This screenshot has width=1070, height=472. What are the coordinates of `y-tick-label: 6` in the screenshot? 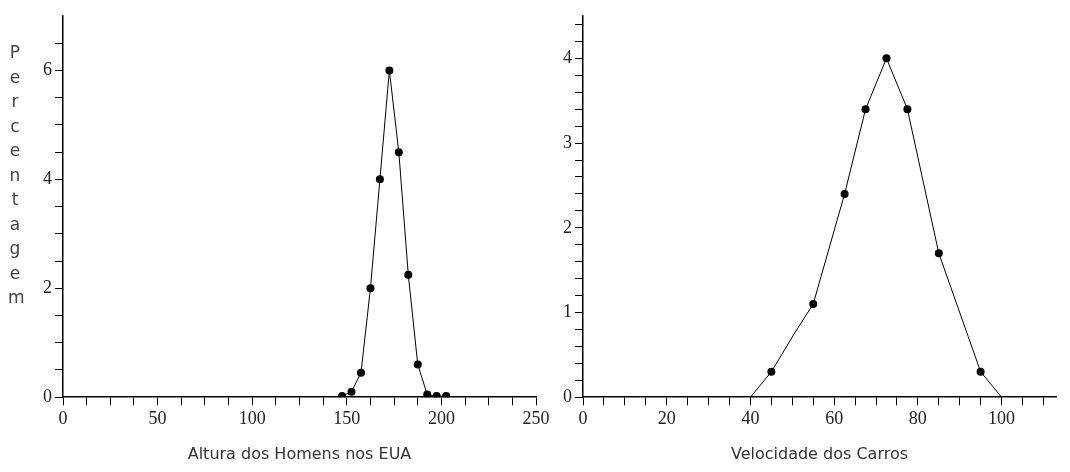 It's located at (47, 69).